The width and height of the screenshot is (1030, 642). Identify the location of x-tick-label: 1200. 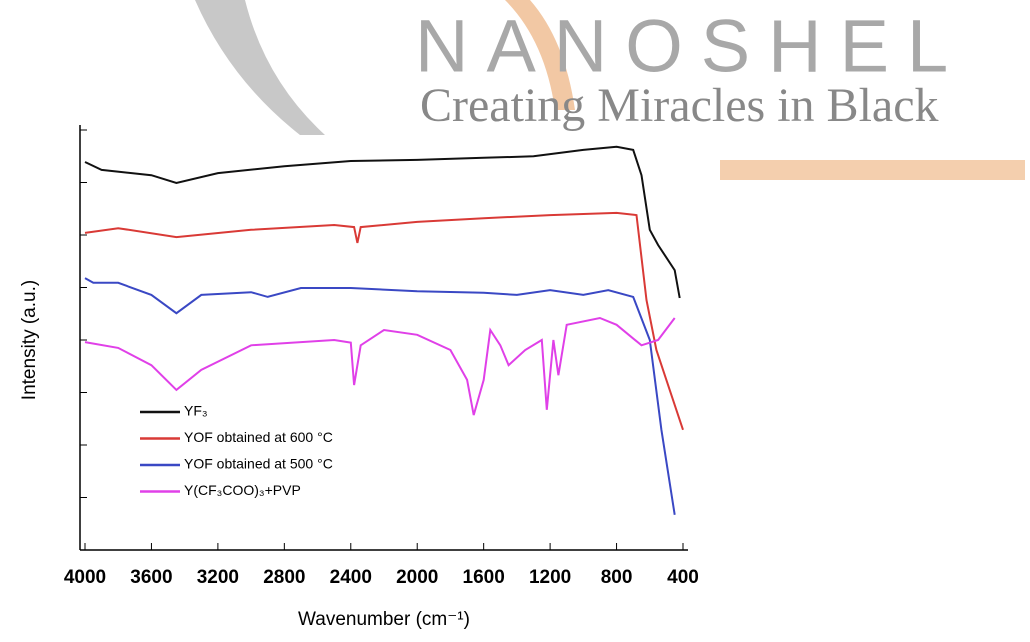
(550, 577).